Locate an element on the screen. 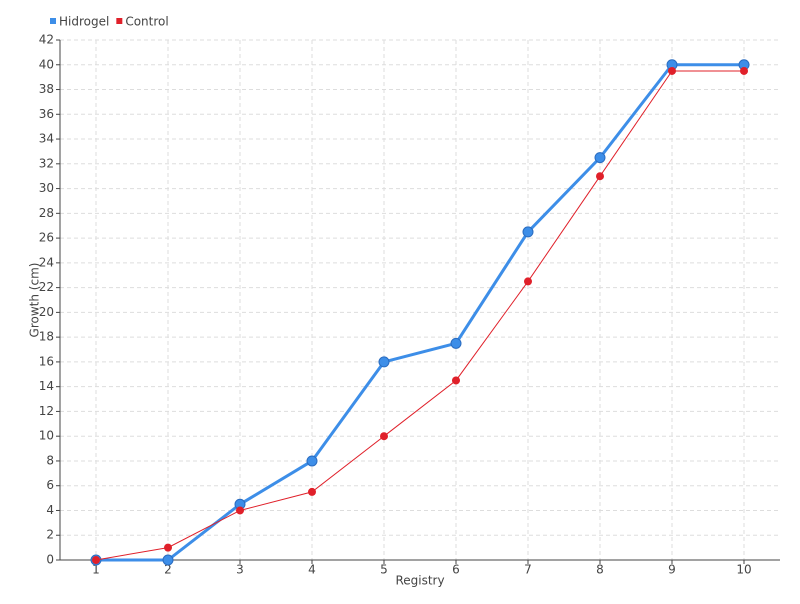 The width and height of the screenshot is (800, 604). legend-label: Hidrogel is located at coordinates (84, 22).